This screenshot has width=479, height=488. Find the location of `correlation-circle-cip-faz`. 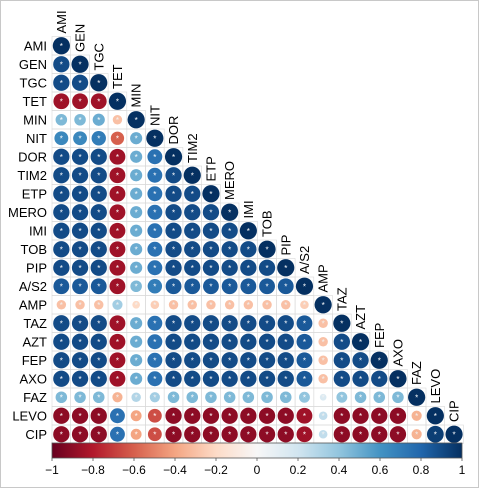

correlation-circle-cip-faz is located at coordinates (416, 434).